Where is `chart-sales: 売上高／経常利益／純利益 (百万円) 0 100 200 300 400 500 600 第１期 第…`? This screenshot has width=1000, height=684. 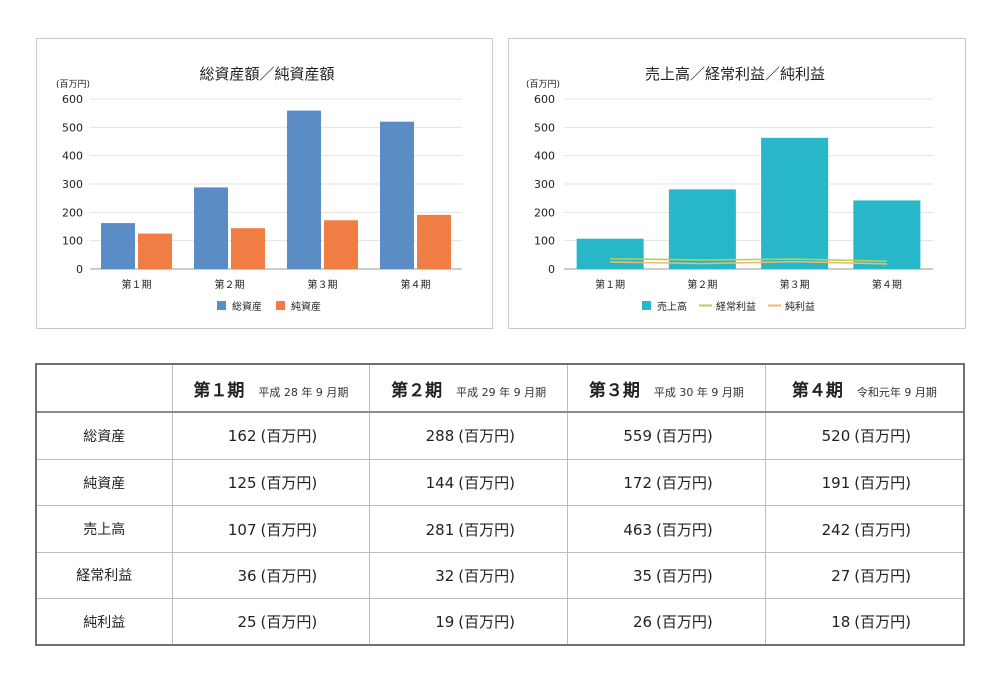 chart-sales: 売上高／経常利益／純利益 (百万円) 0 100 200 300 400 500 600 第１期 第… is located at coordinates (729, 189).